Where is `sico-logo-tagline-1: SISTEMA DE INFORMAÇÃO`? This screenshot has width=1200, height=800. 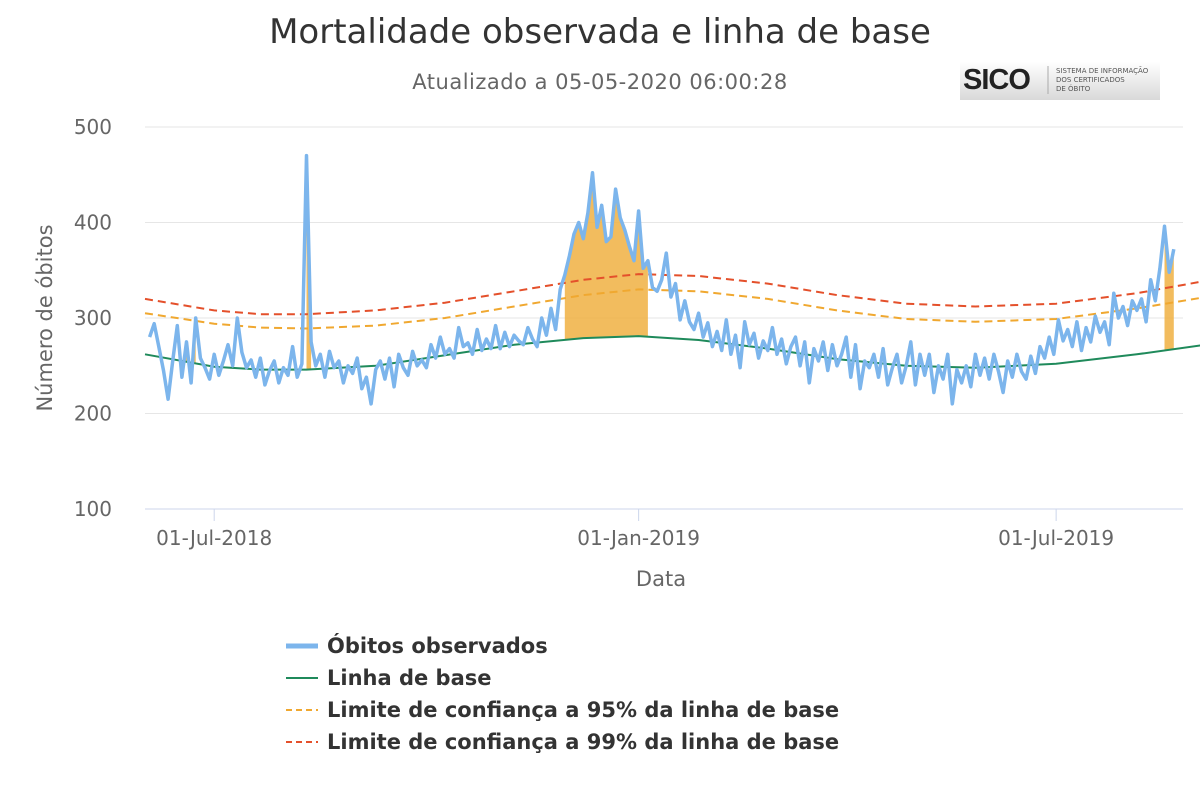 sico-logo-tagline-1: SISTEMA DE INFORMAÇÃO is located at coordinates (1102, 70).